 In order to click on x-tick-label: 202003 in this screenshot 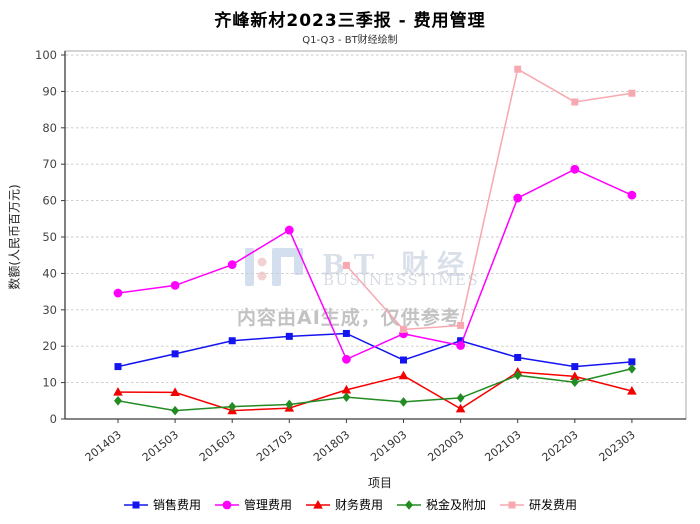, I will do `click(445, 446)`.